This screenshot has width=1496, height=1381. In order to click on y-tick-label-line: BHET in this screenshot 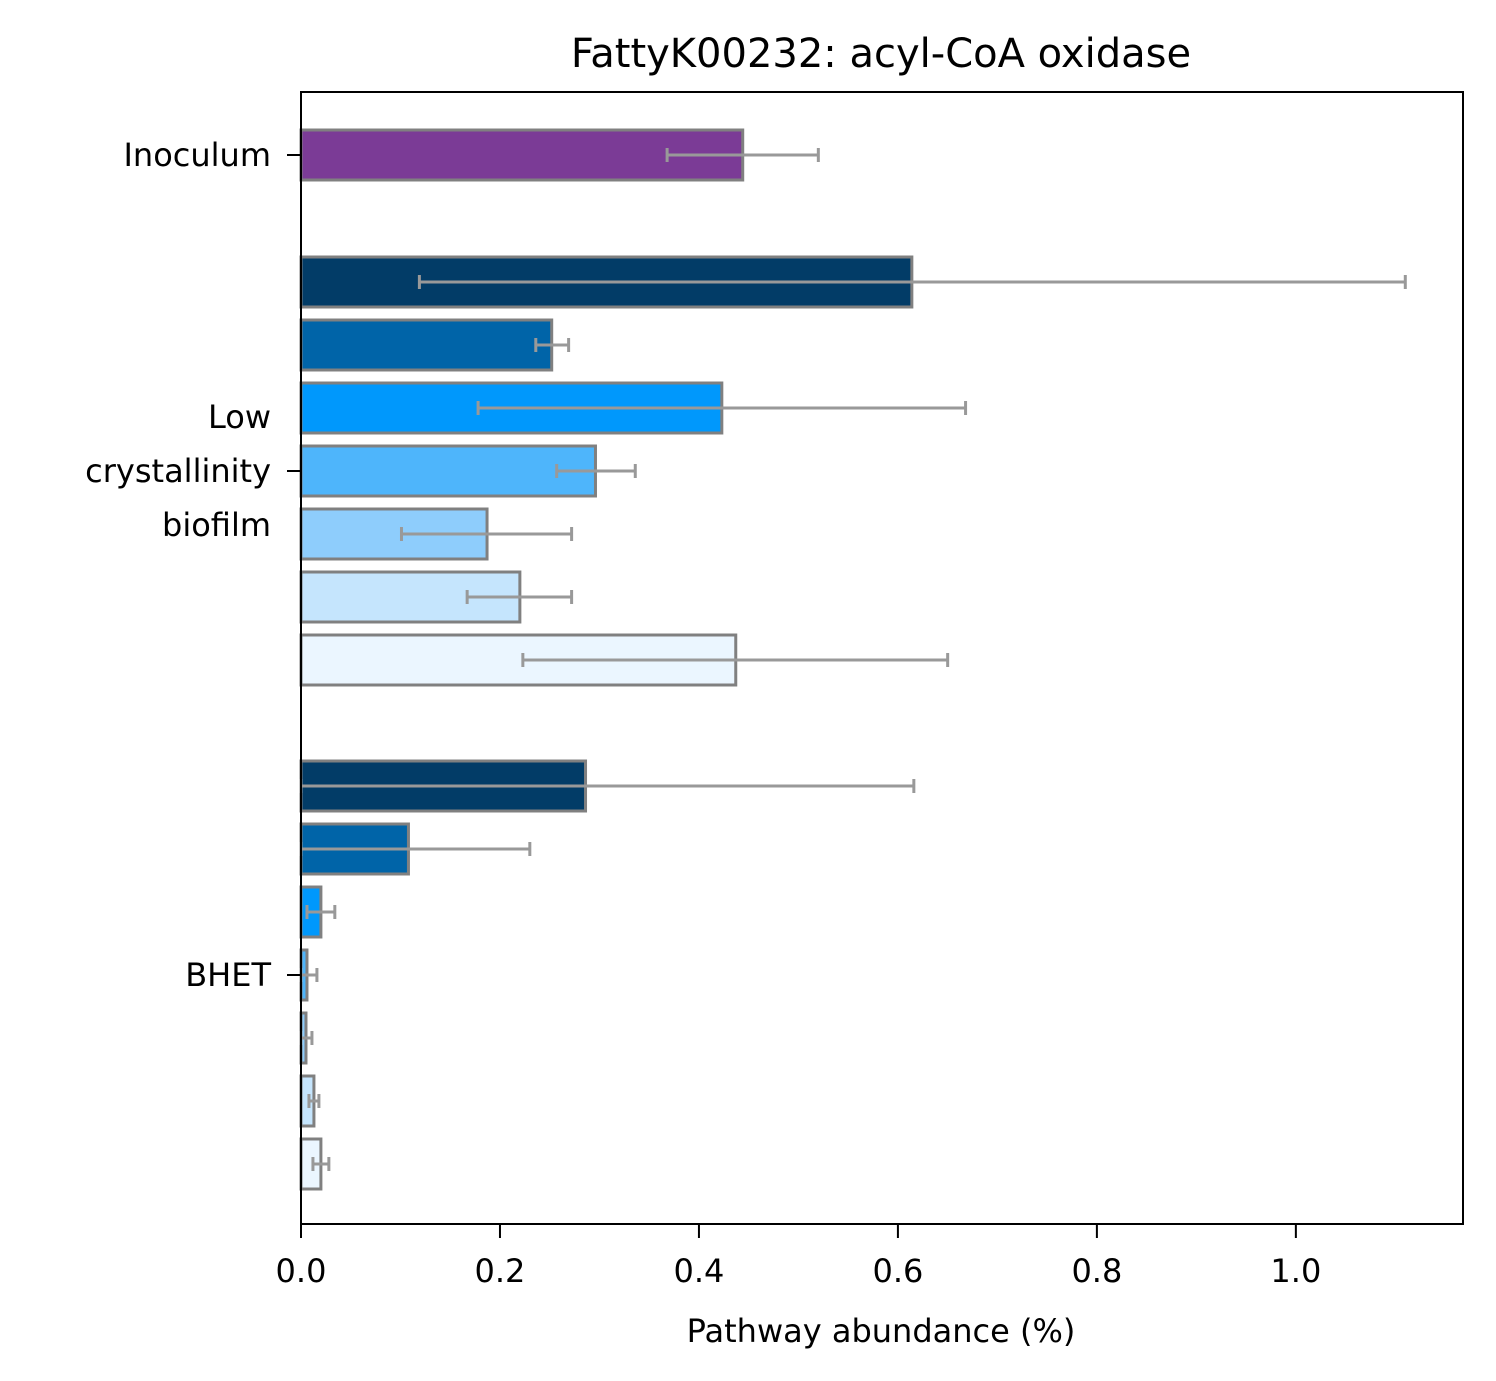, I will do `click(228, 975)`.